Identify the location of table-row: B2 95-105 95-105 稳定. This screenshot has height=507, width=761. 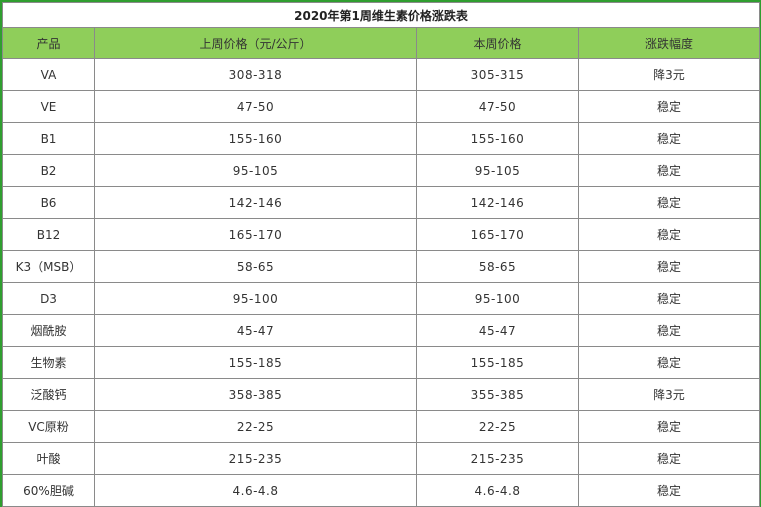
(381, 170).